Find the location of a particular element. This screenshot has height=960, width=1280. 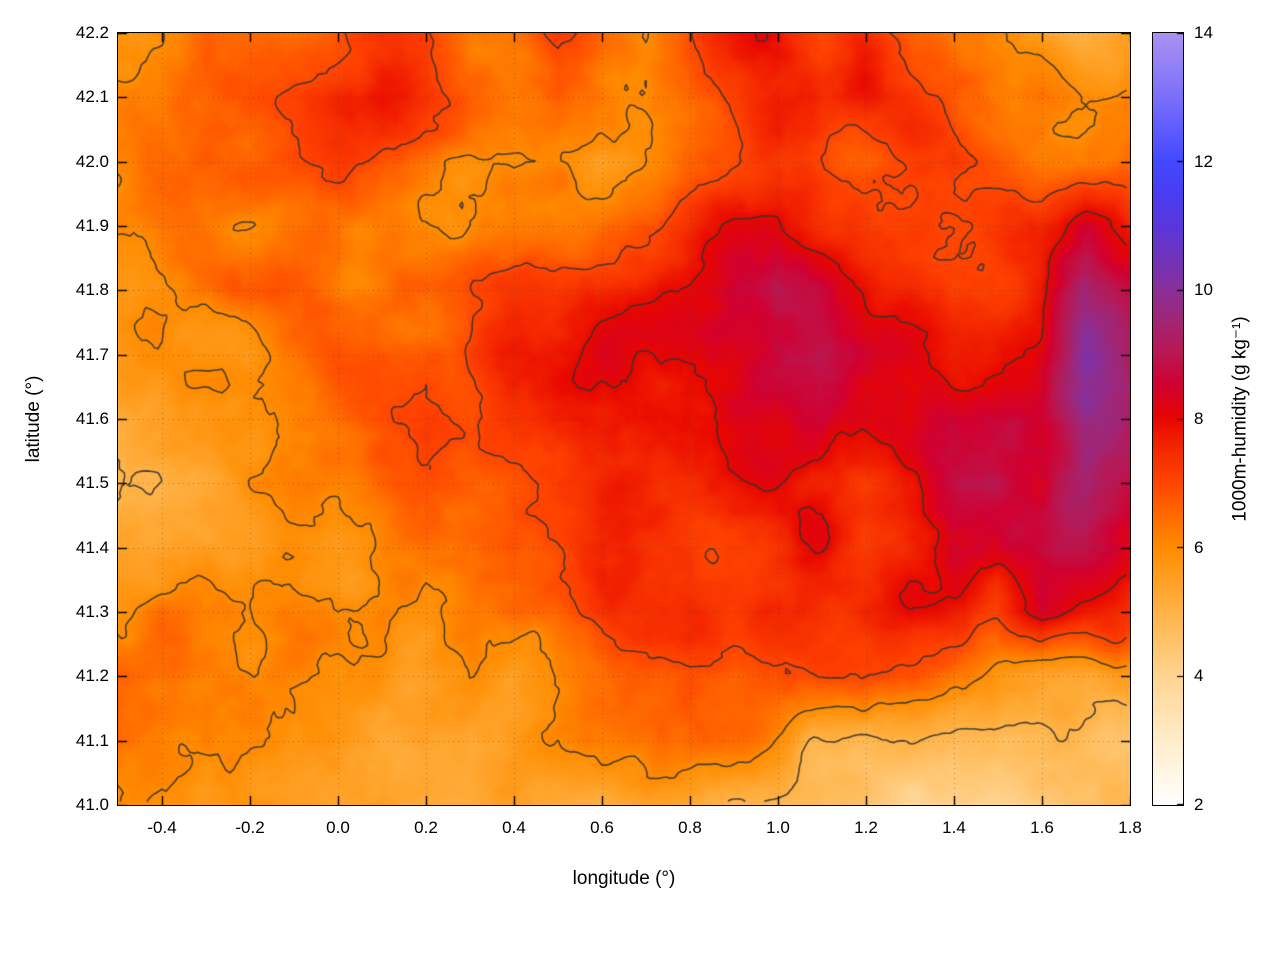

y-tick-label: 42.0 is located at coordinates (92, 161).